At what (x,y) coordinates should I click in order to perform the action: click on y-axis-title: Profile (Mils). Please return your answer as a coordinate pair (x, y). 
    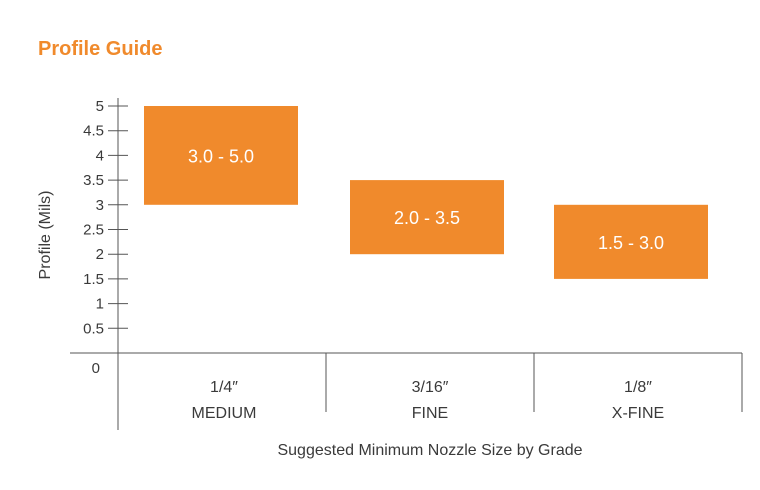
    Looking at the image, I should click on (45, 235).